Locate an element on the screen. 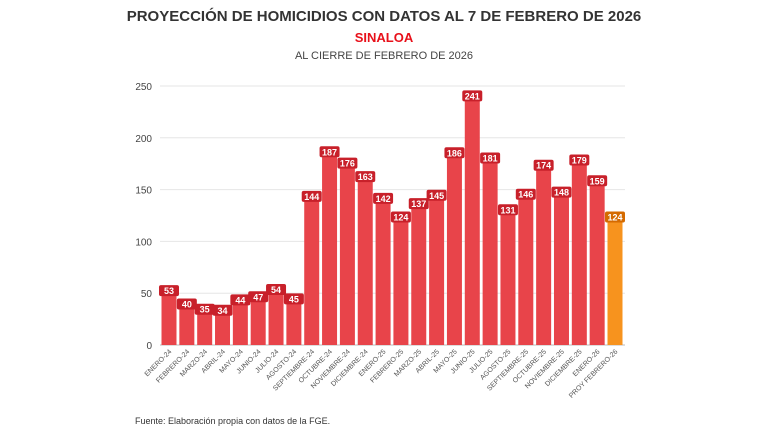  data-label: 187 is located at coordinates (329, 152).